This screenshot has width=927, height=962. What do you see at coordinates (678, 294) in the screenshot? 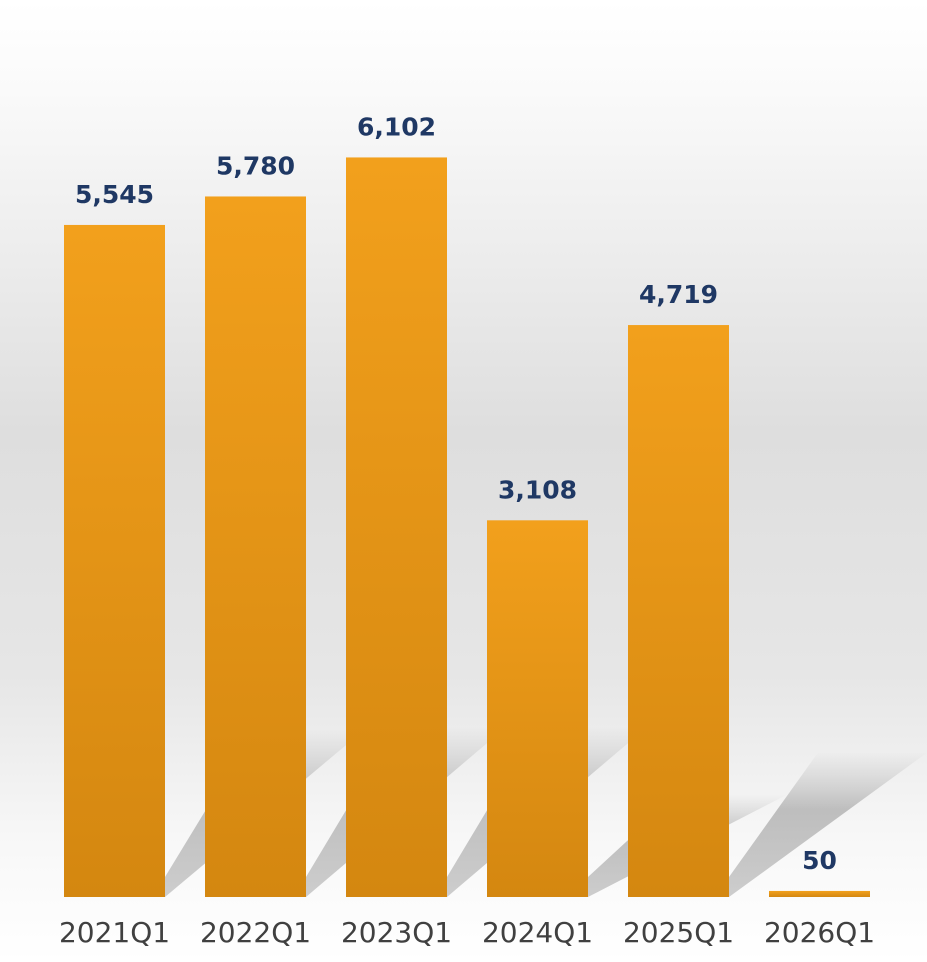
I see `value-label: 4,719` at bounding box center [678, 294].